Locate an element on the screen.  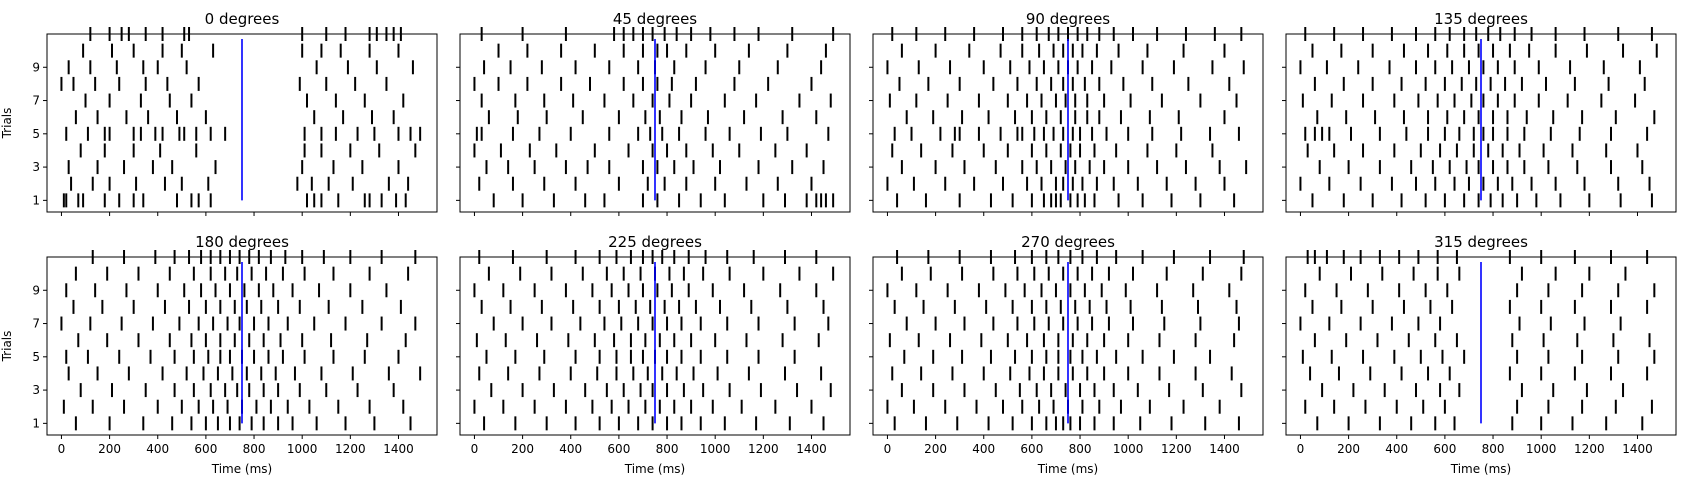
subplot-title: 90 degrees is located at coordinates (1068, 19).